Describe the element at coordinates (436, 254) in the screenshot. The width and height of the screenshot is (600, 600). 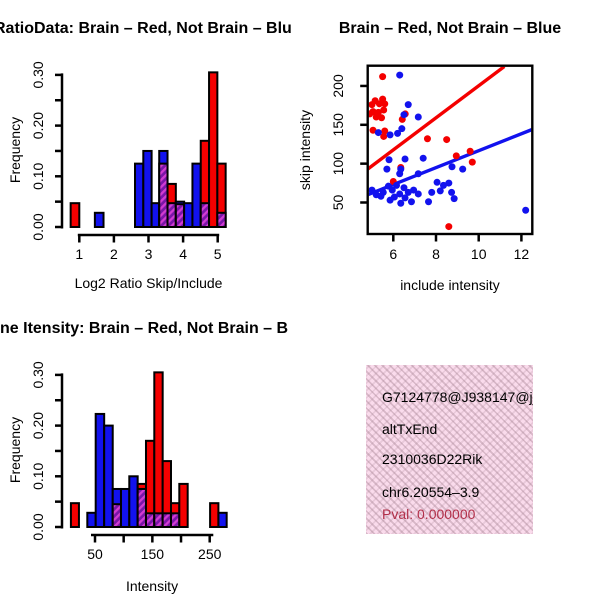
I see `x-tick-label: 8` at that location.